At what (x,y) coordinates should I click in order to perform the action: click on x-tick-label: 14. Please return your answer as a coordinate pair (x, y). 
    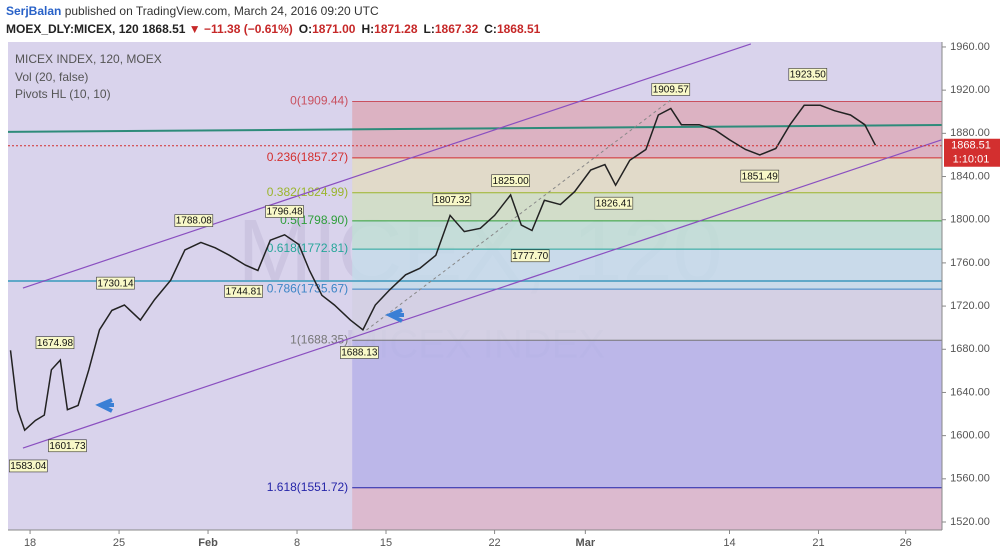
    Looking at the image, I should click on (729, 543).